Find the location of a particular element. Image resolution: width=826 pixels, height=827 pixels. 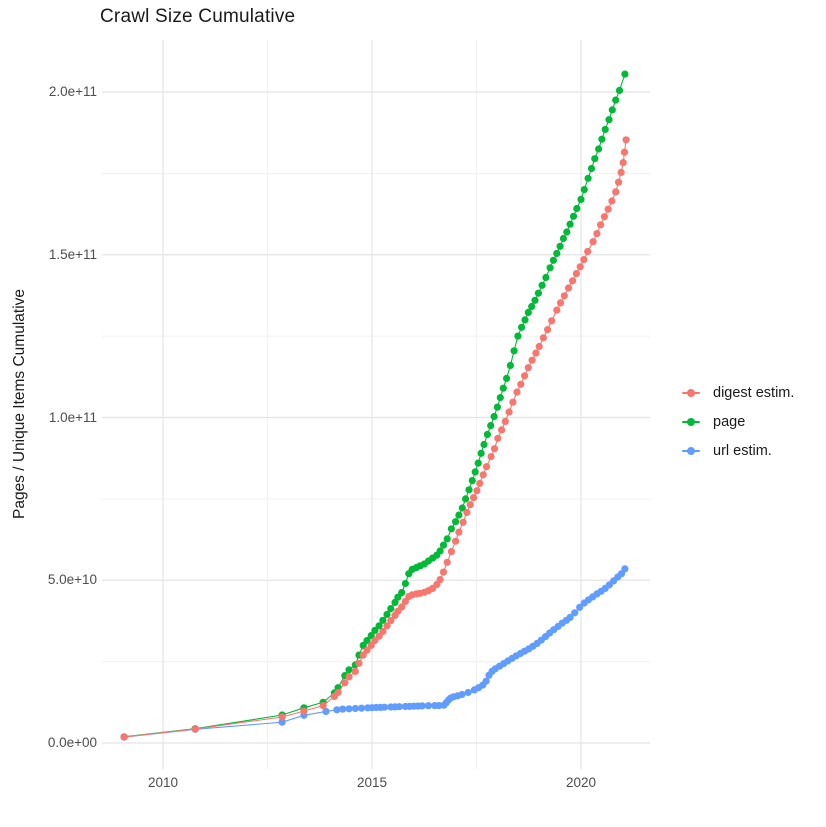

y-tick-label: 0.0e+00 is located at coordinates (72, 742).